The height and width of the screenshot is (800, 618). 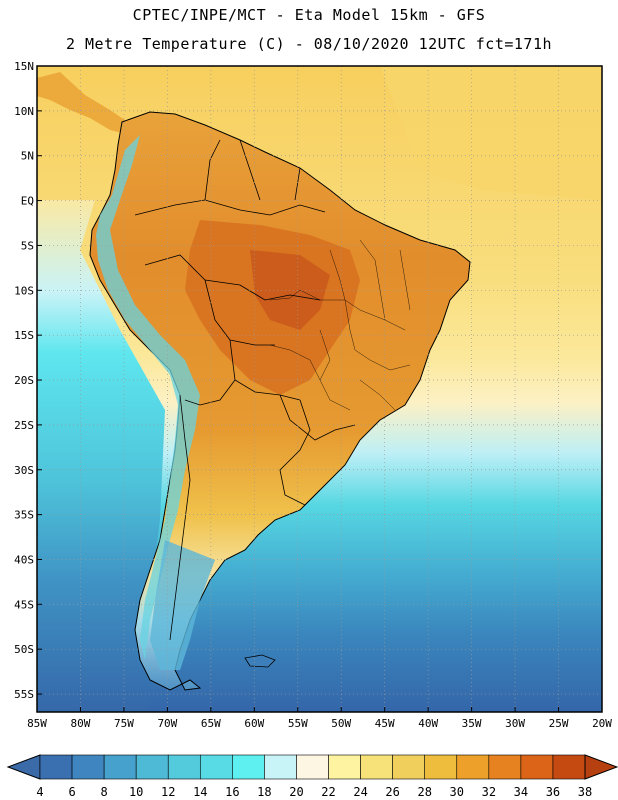 I want to click on andes-cool-band, so click(x=148, y=397).